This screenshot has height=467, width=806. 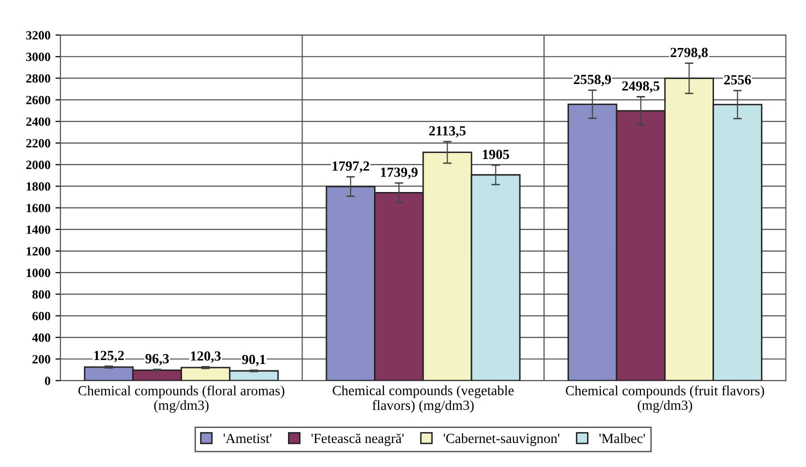 I want to click on y-tick-label: 2400, so click(x=38, y=121).